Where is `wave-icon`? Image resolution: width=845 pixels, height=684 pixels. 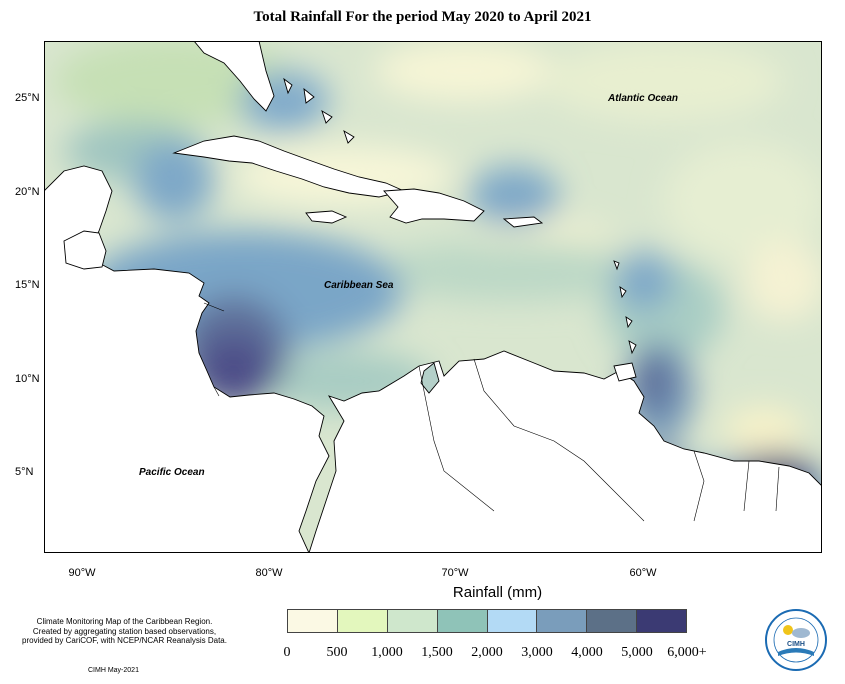
wave-icon is located at coordinates (796, 652).